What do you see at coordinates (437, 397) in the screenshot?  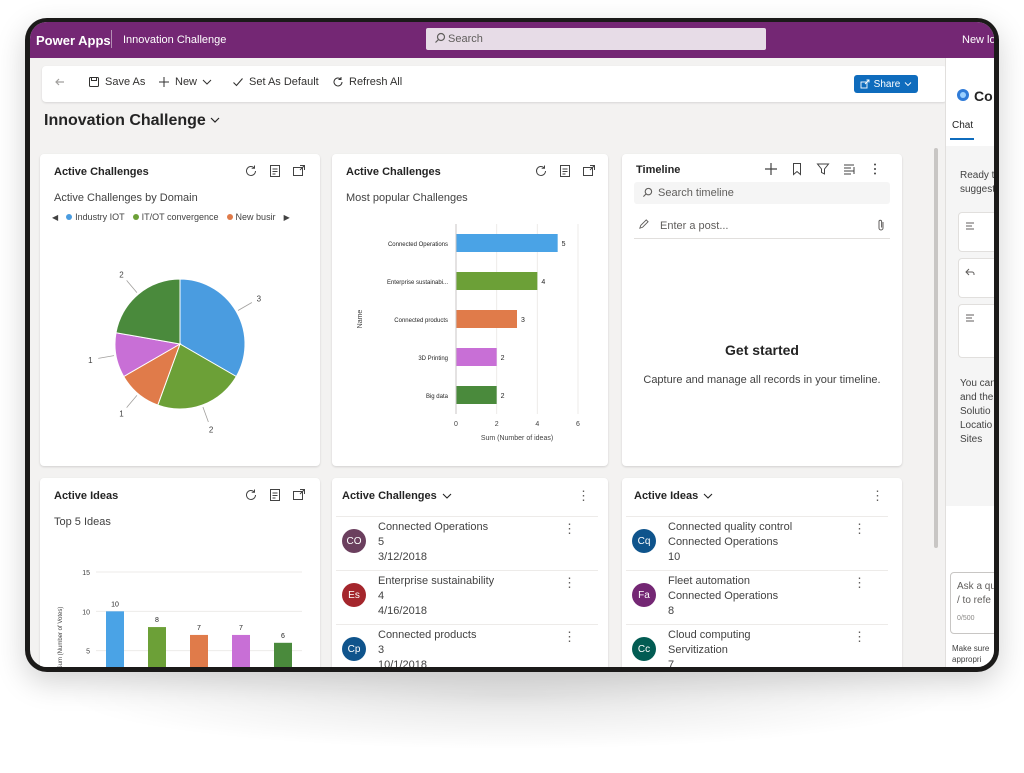 I see `category-label: Big data` at bounding box center [437, 397].